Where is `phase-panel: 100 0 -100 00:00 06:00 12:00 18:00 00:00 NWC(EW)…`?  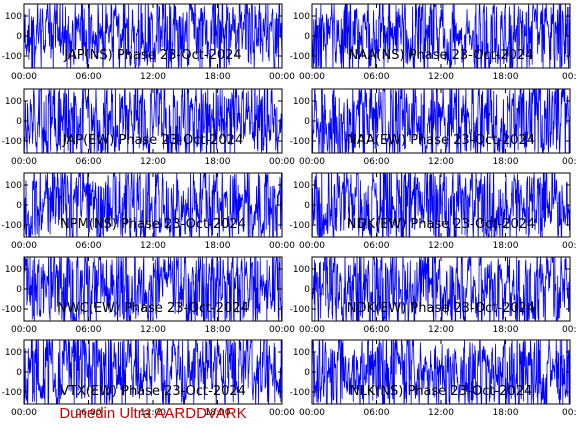
phase-panel: 100 0 -100 00:00 06:00 12:00 18:00 00:00 NWC(EW)… is located at coordinates (148, 295).